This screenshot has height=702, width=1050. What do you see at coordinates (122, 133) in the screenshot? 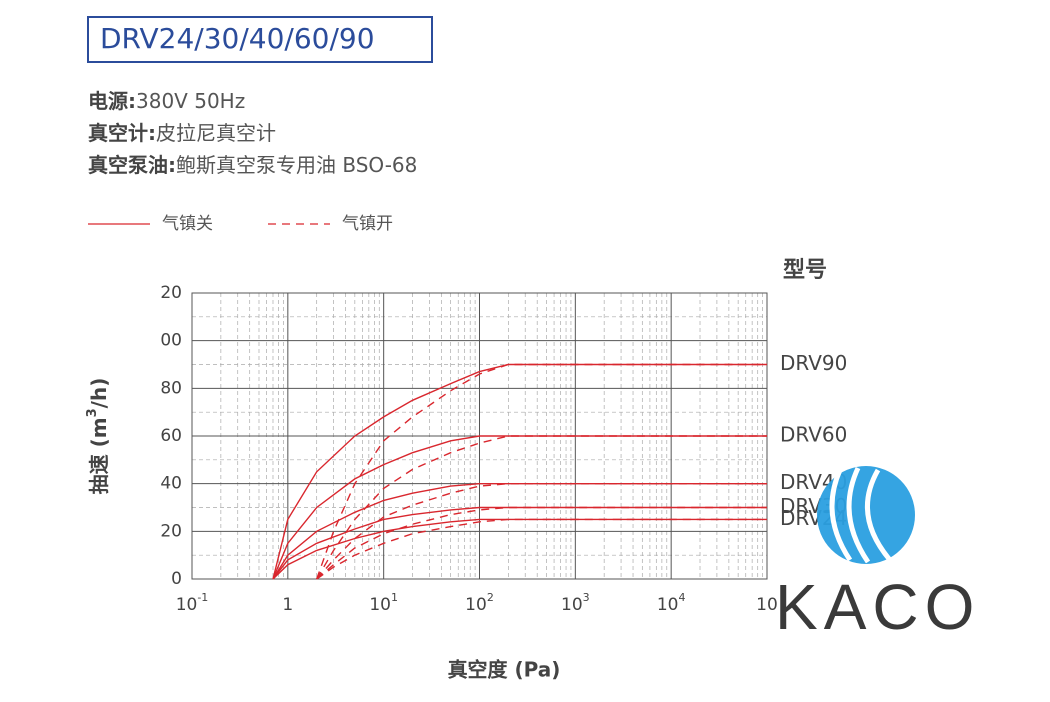
I see `text-part: 真空计:` at bounding box center [122, 133].